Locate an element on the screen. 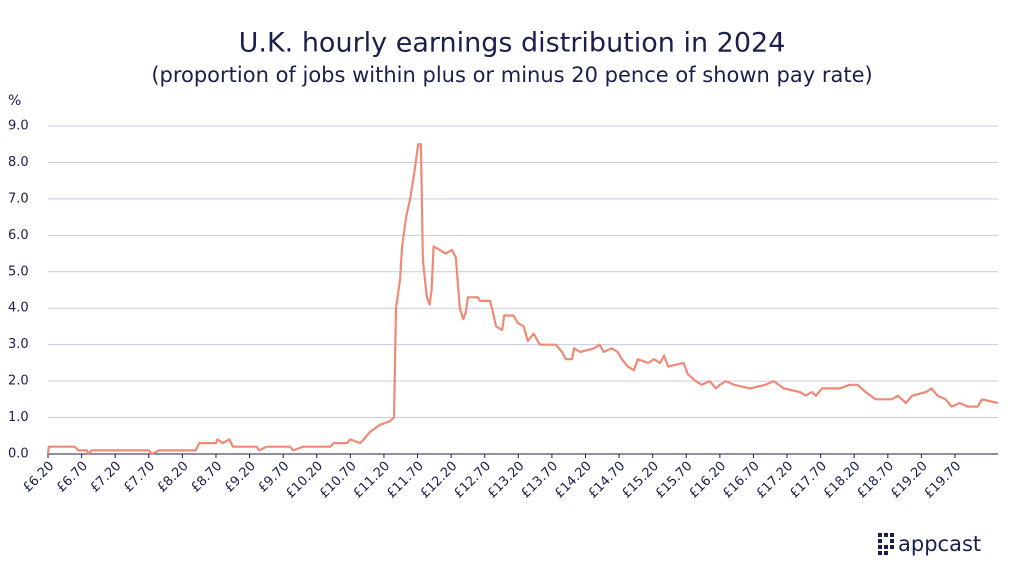 The width and height of the screenshot is (1024, 574). x-tick-label: £11.70 is located at coordinates (405, 480).